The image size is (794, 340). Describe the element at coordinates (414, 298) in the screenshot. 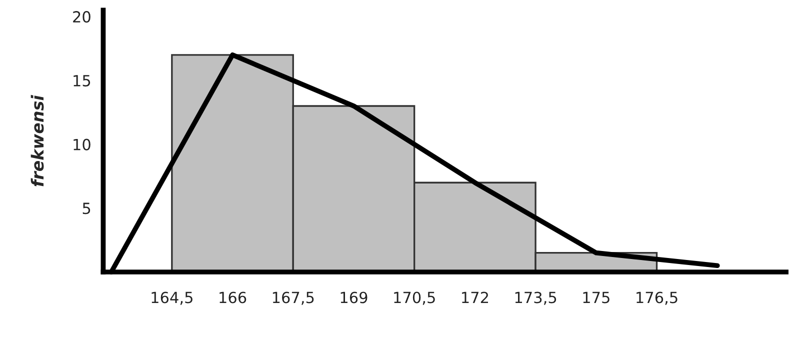

I see `x-tick-label: 170,5` at that location.